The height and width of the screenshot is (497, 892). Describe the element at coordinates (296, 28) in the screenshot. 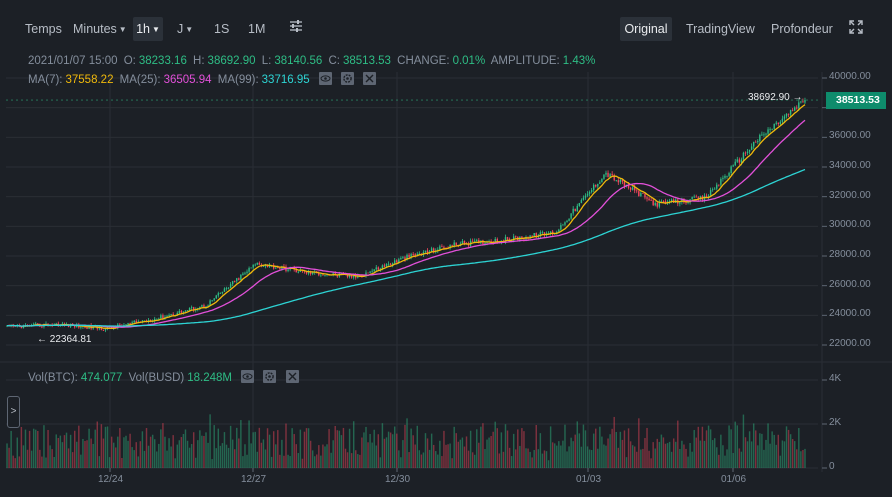

I see `settings-sliders-icon` at that location.